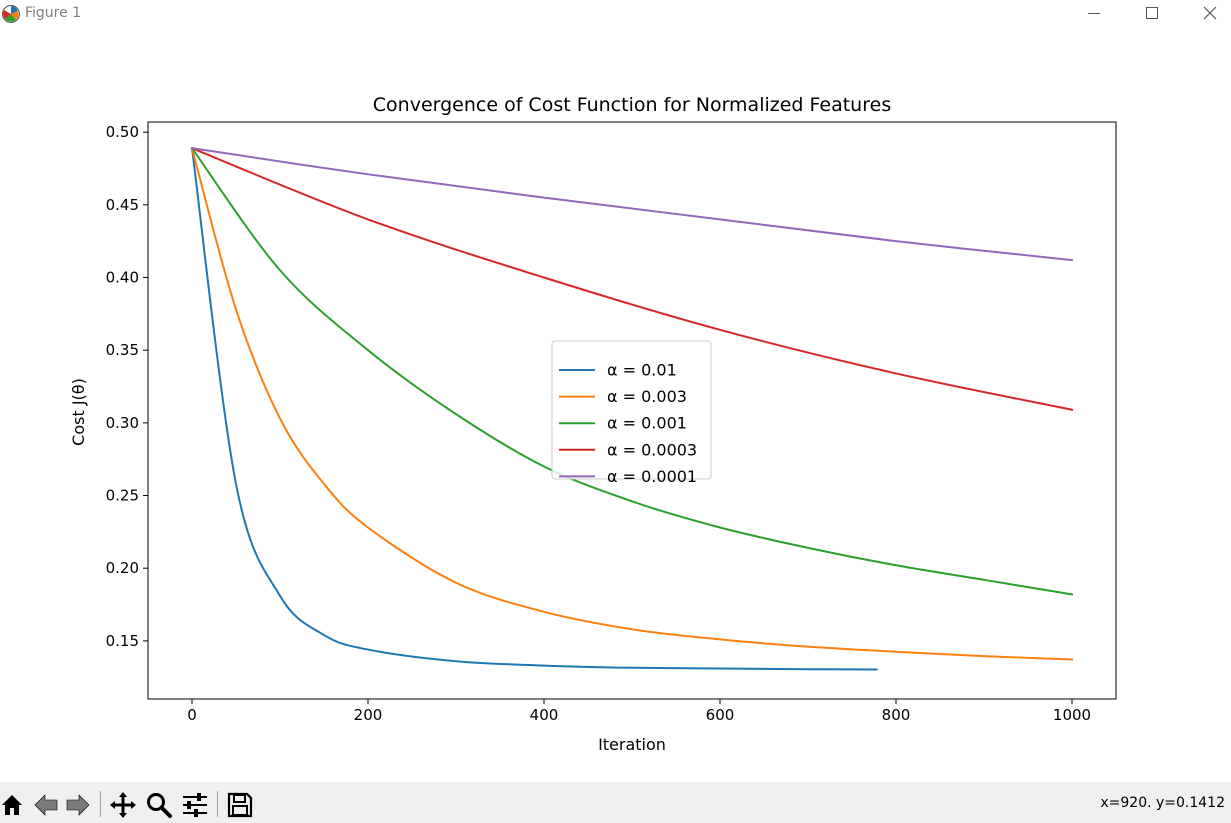 Image resolution: width=1231 pixels, height=823 pixels. I want to click on x-axis: 0 200 400 600 800 1000, so click(639, 711).